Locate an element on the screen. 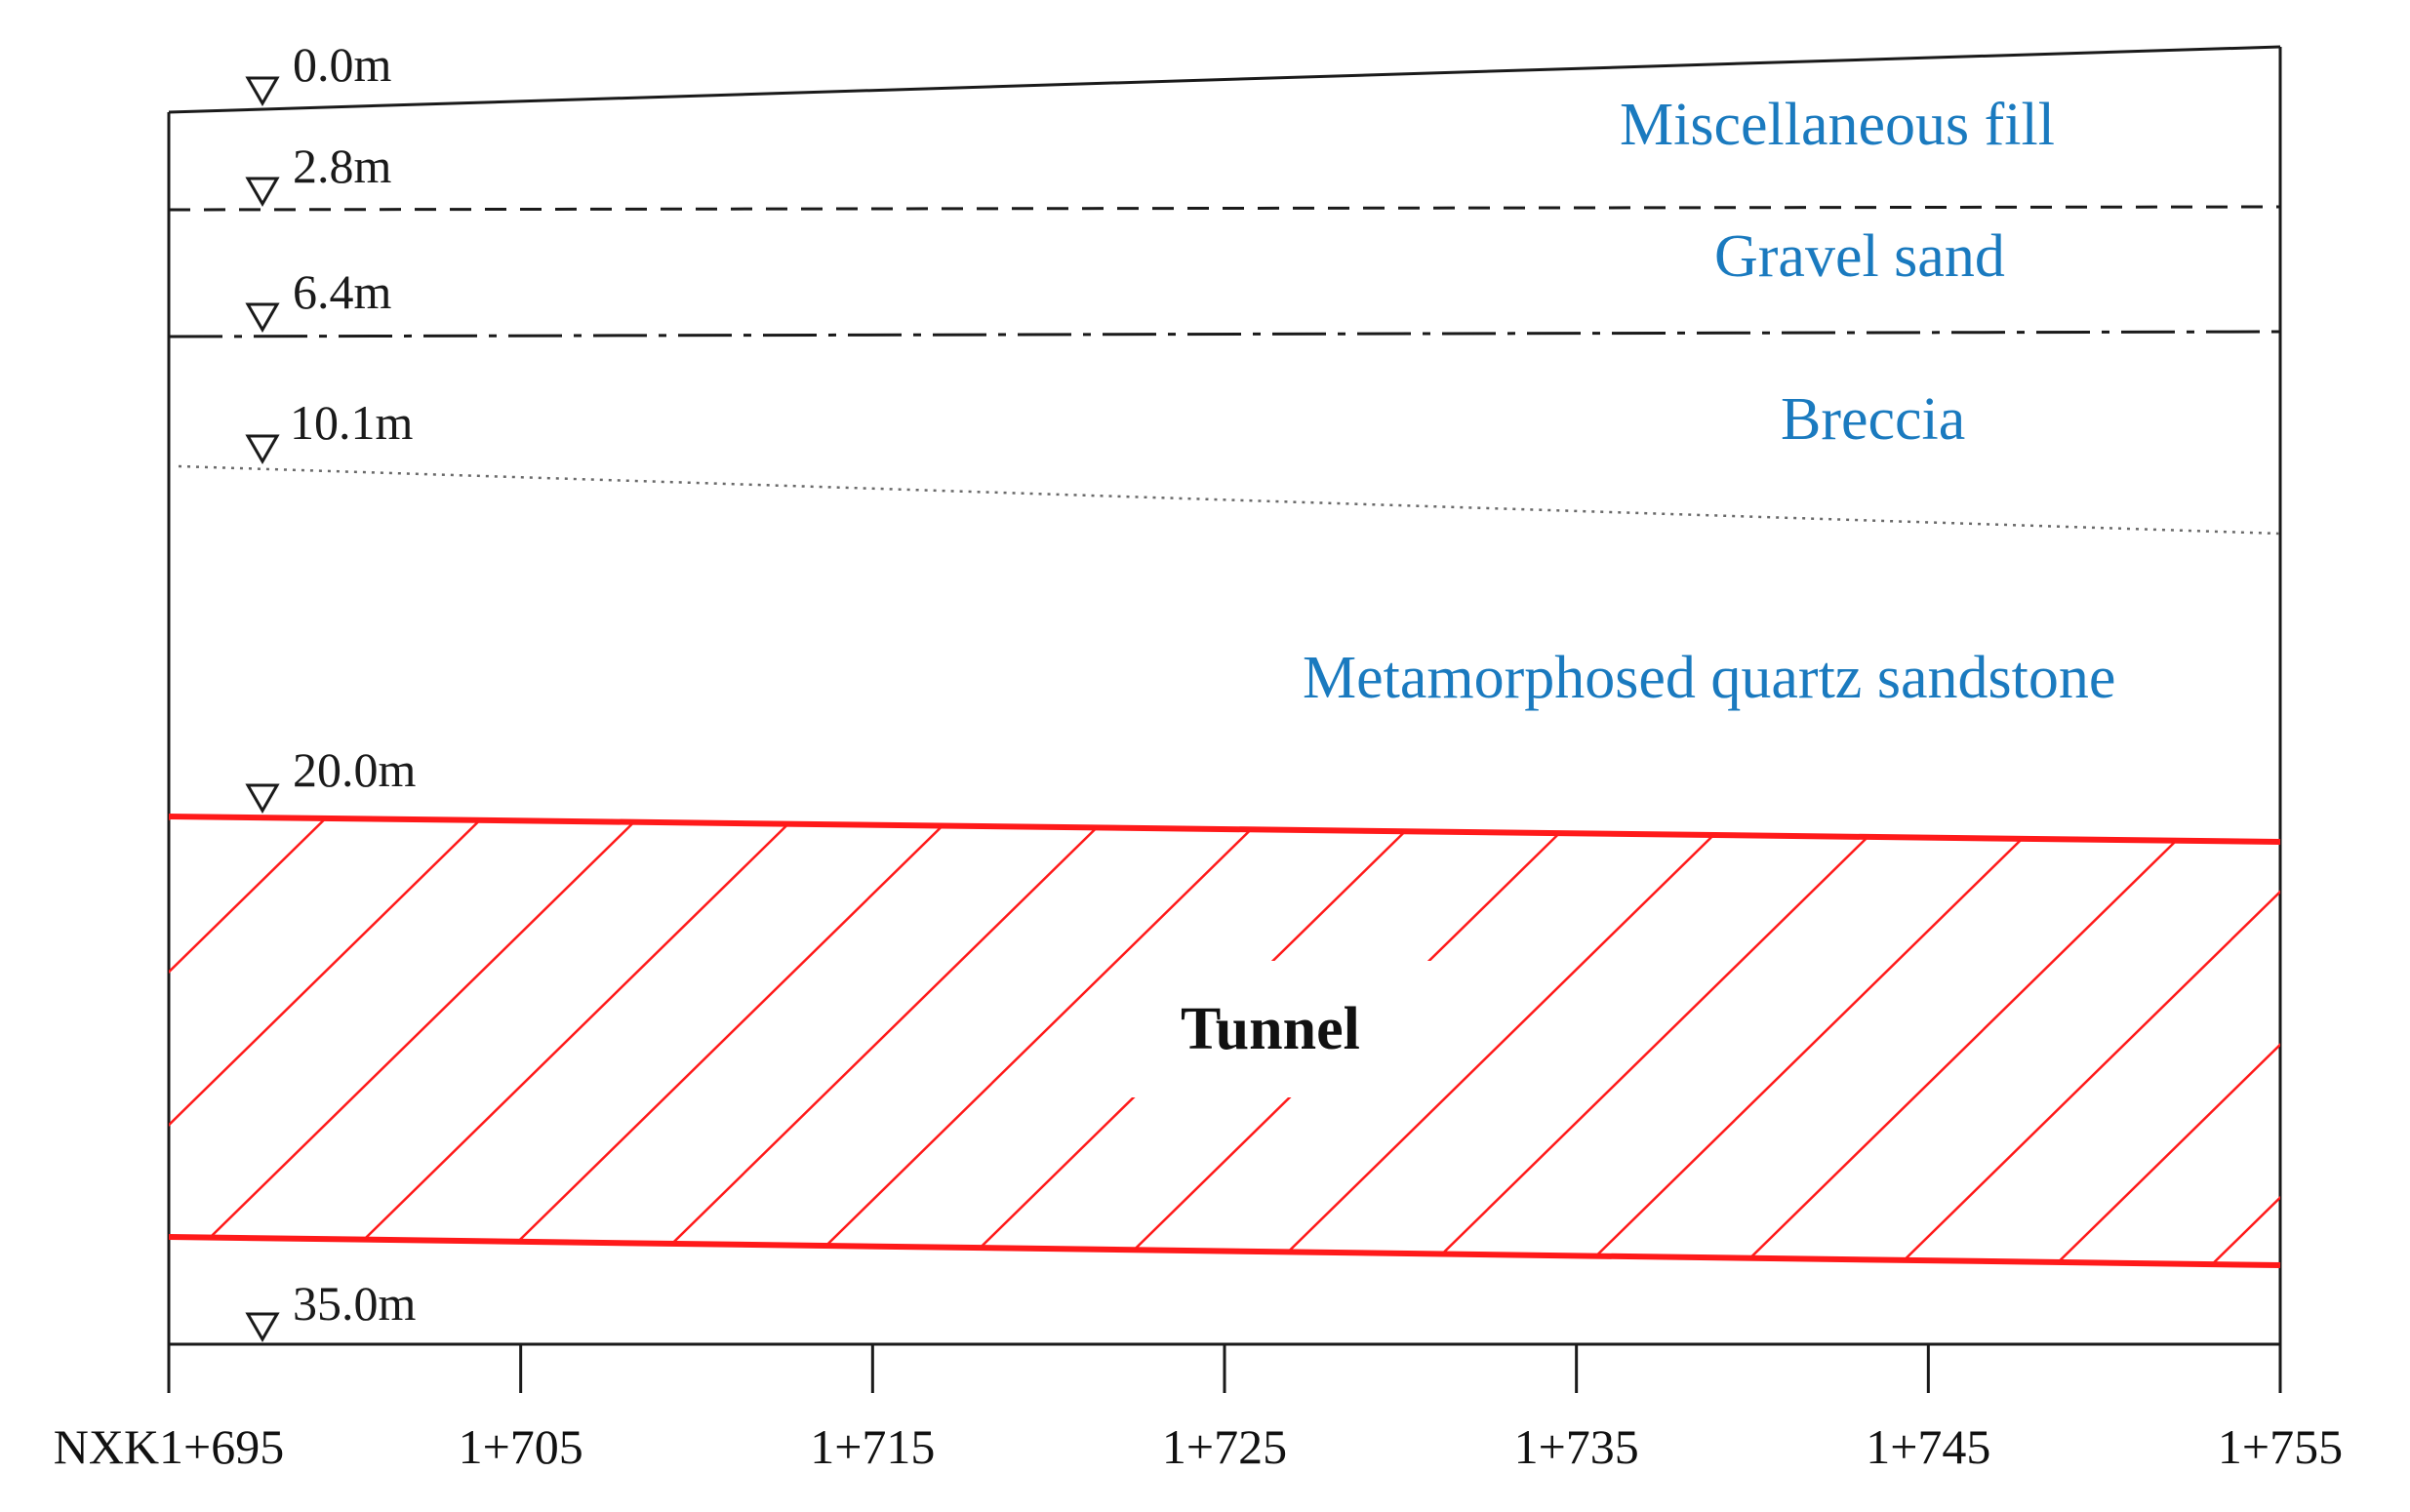 The height and width of the screenshot is (1512, 2410). elevation-label: 10.1m is located at coordinates (352, 422).